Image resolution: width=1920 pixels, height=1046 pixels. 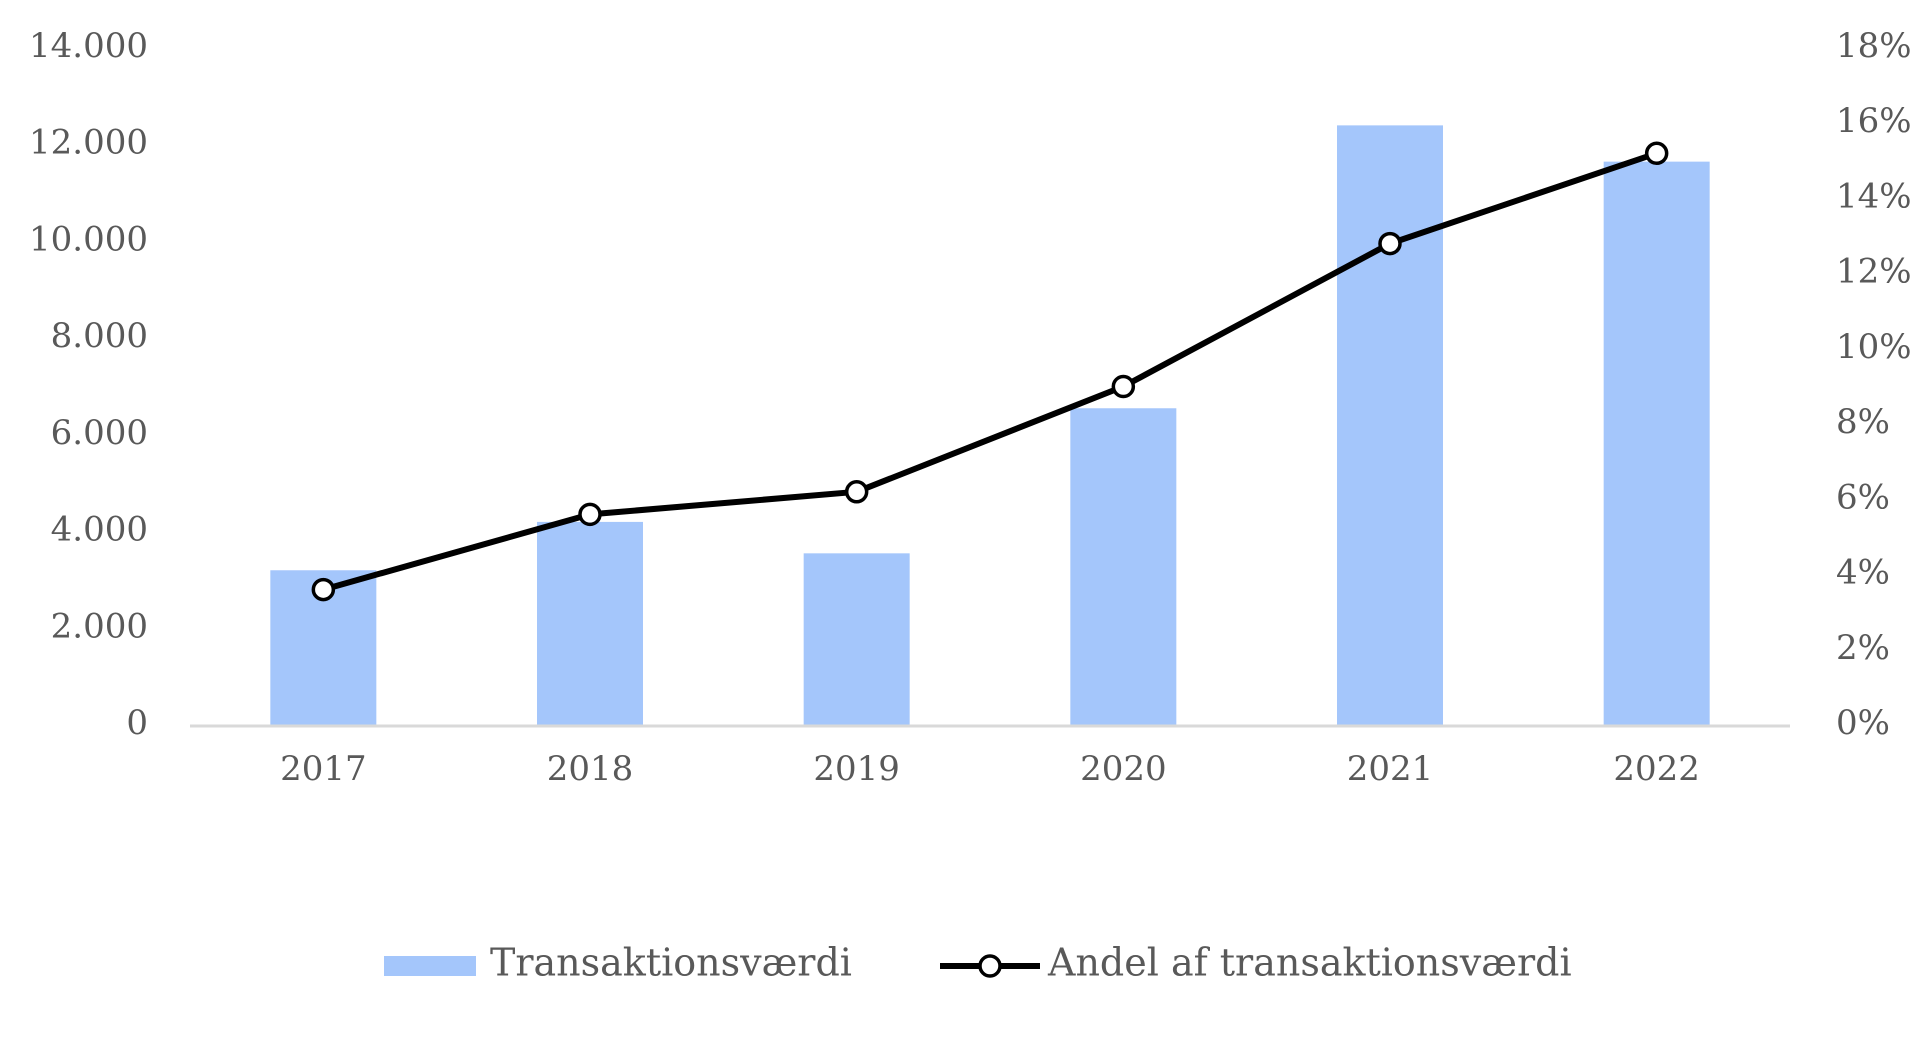 I want to click on left-axis-tick-label: 6.000, so click(x=99, y=433).